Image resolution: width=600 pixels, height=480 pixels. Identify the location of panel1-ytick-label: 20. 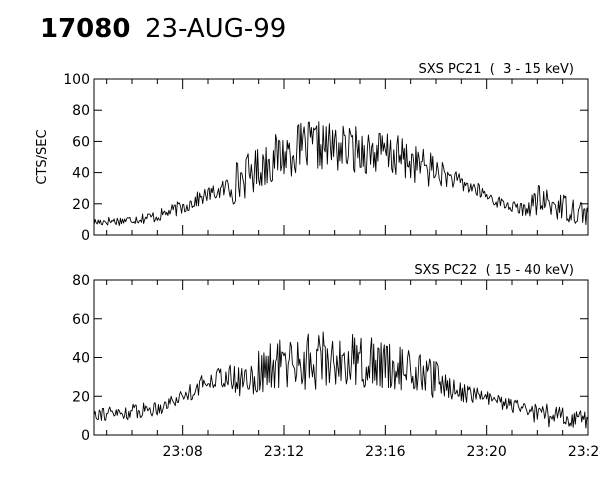
(81, 205).